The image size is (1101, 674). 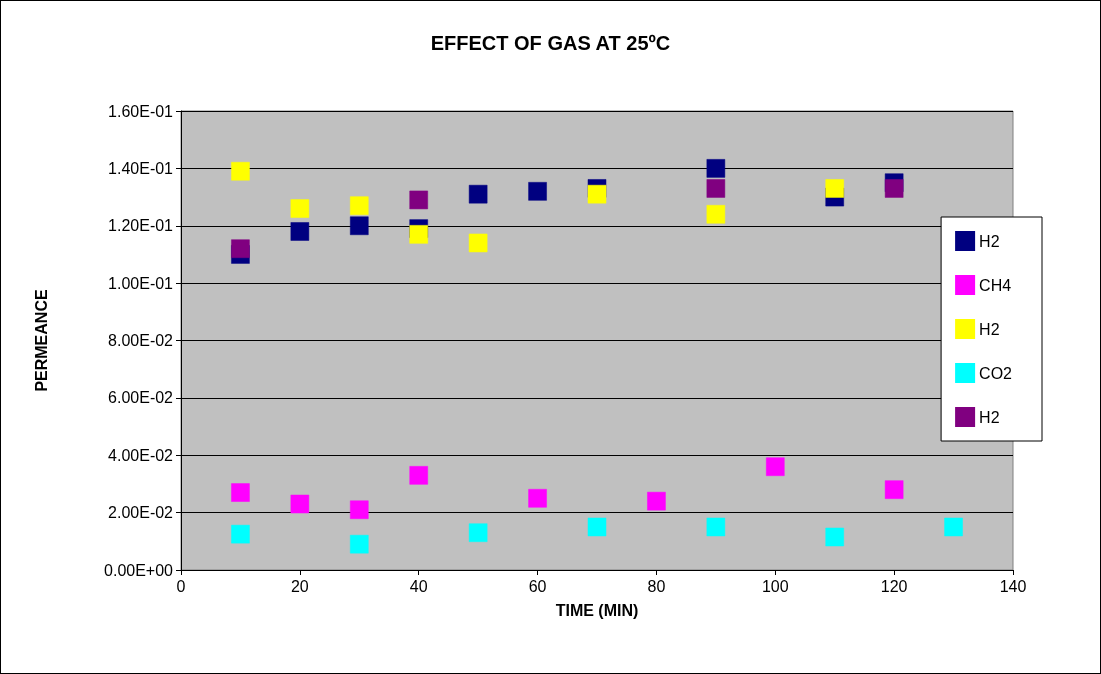 I want to click on x-tick-label: 0, so click(x=181, y=586).